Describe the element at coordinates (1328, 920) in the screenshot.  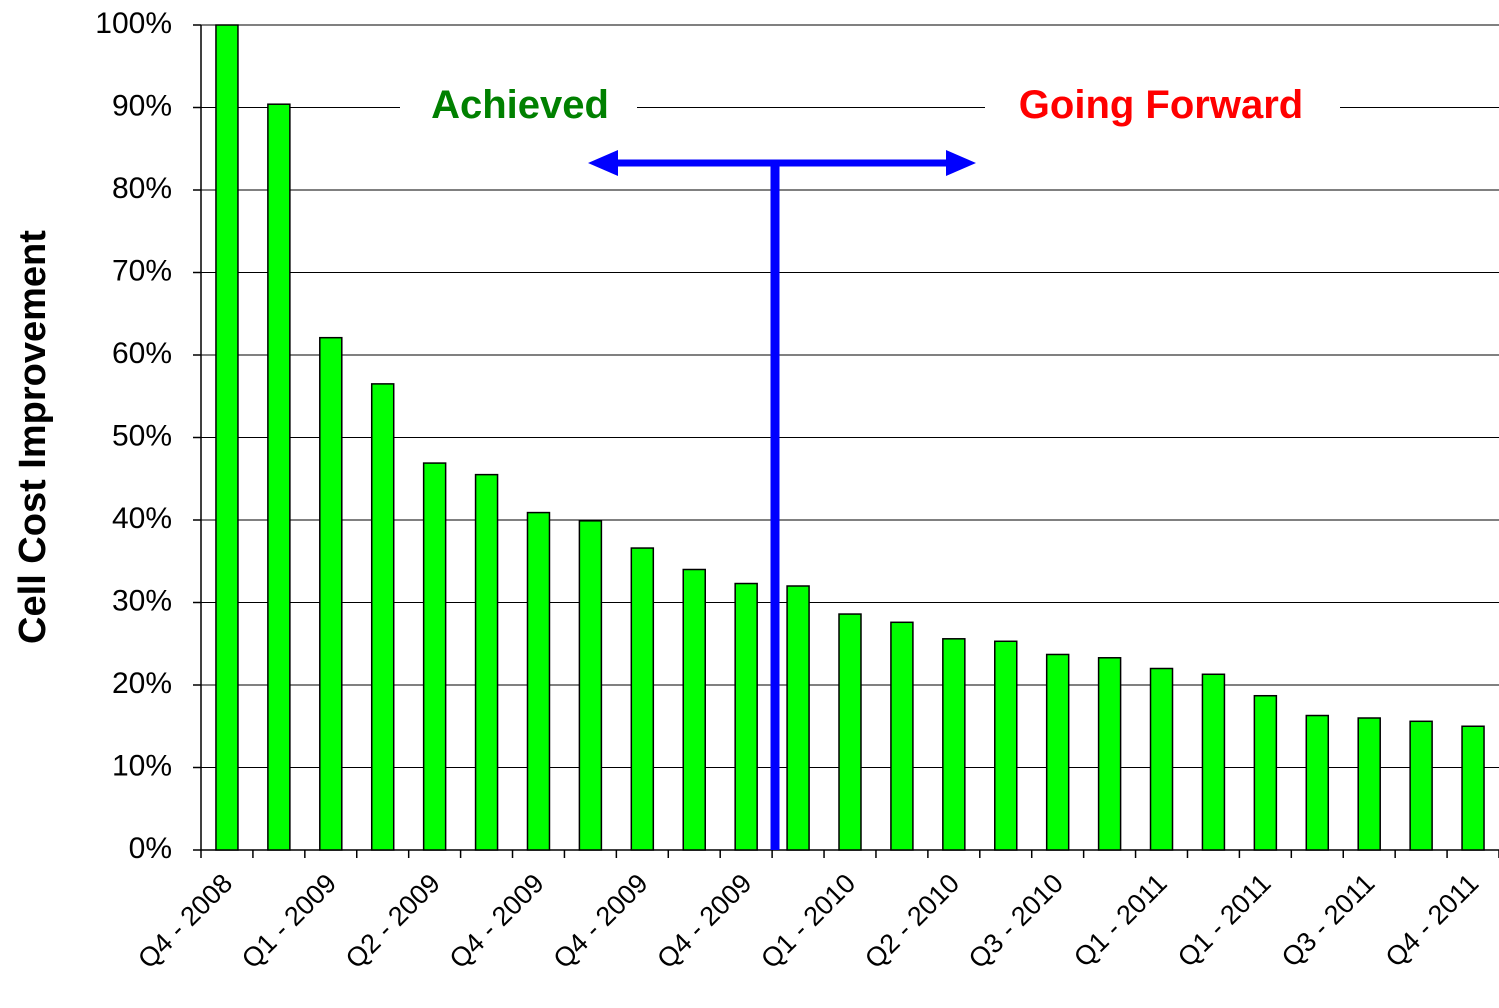
I see `x-tick-label: Q3 - 2011` at that location.